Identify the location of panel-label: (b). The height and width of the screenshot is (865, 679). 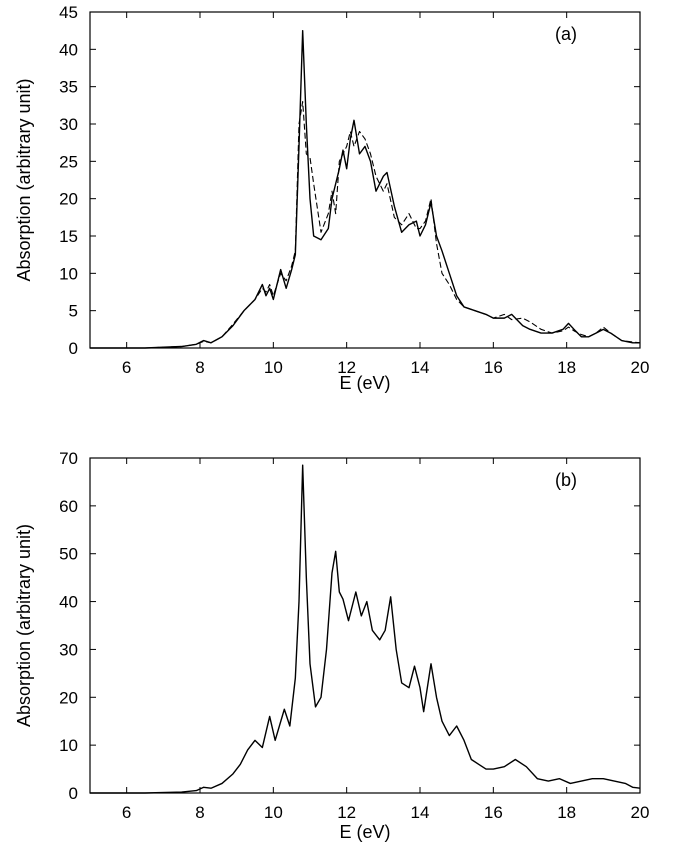
(566, 480).